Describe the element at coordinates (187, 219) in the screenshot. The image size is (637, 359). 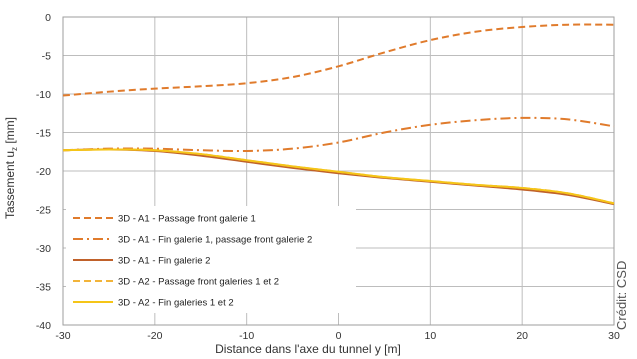
I see `legend-label-1: 3D - A1 - Passage front galerie 1` at that location.